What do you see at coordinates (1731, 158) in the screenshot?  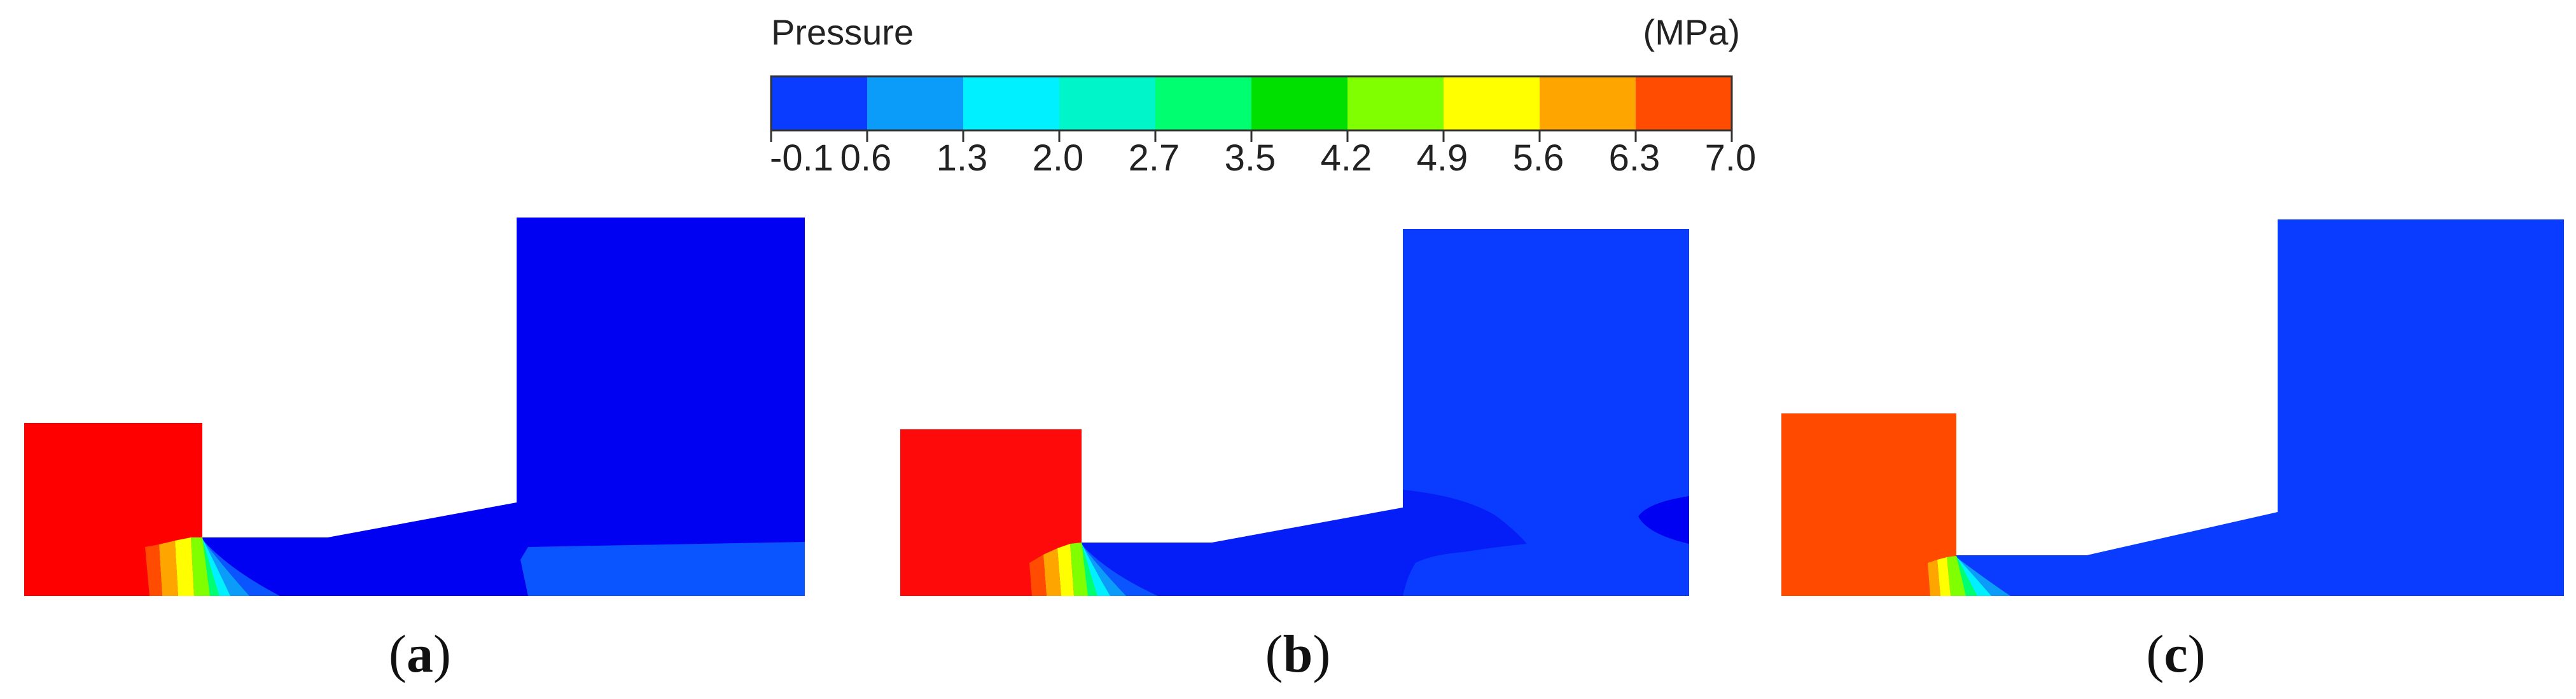 I see `legend-tick-label-10: 7.0` at bounding box center [1731, 158].